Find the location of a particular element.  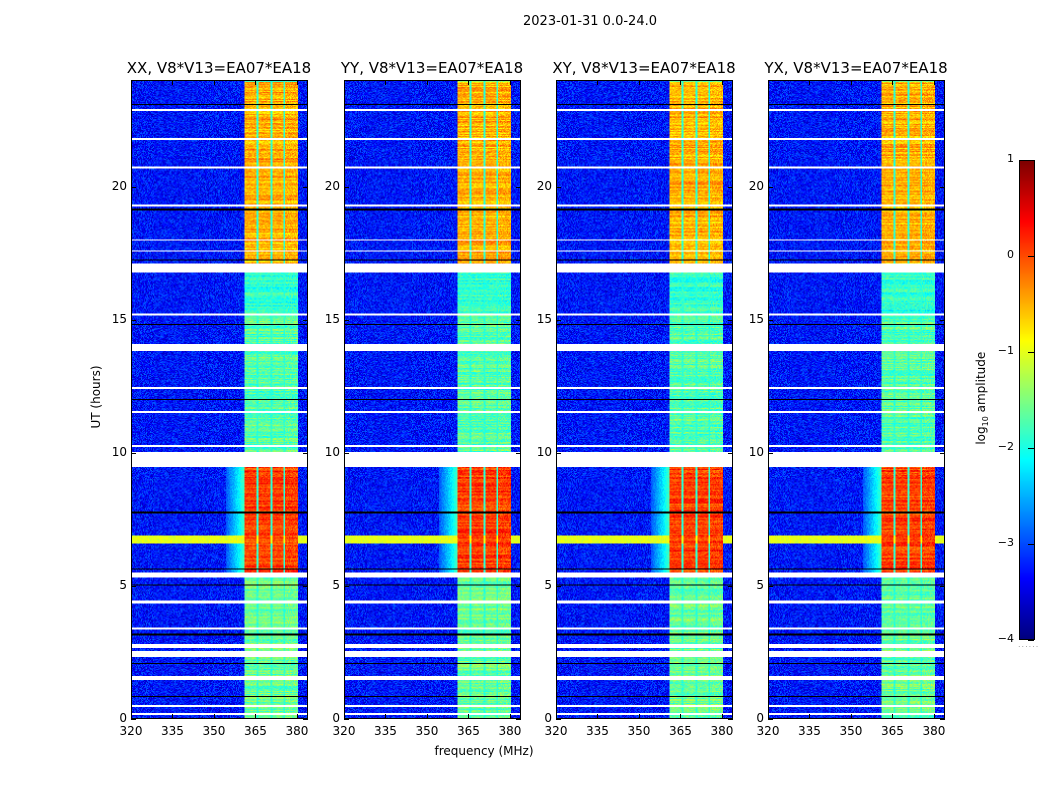

colorbar-tick-label: 0 is located at coordinates (1010, 254).